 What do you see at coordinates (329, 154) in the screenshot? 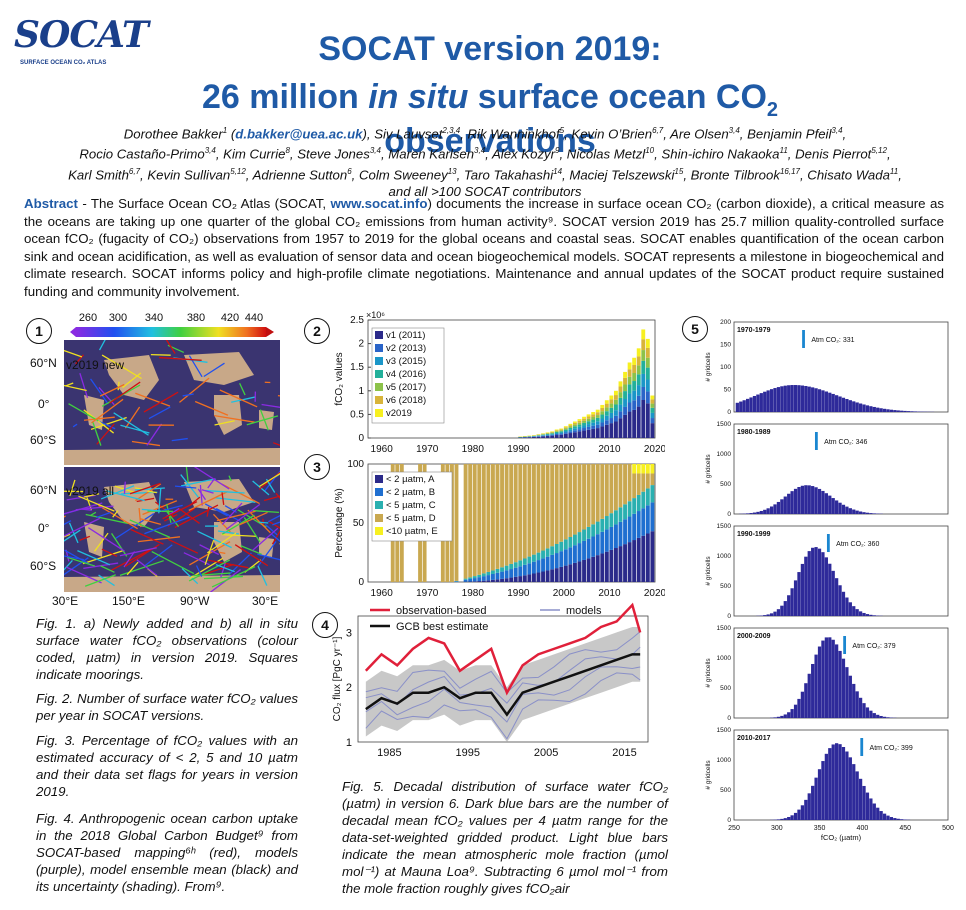
I see `author-text: , Steve Jones` at bounding box center [329, 154].